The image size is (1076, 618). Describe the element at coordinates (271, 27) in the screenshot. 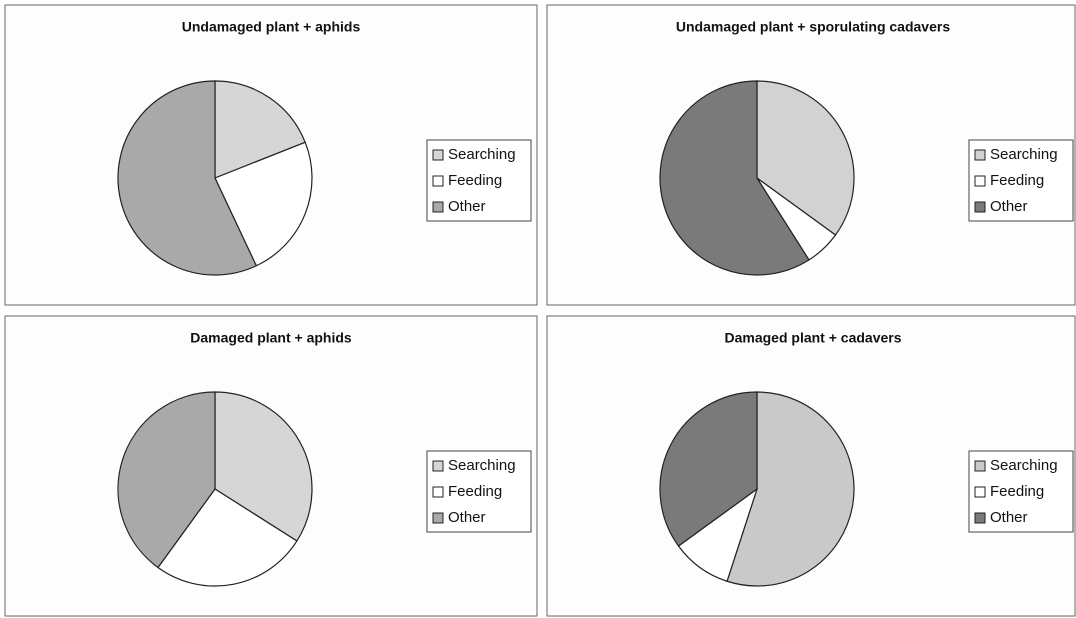

I see `chart-title: Undamaged plant + aphids` at that location.